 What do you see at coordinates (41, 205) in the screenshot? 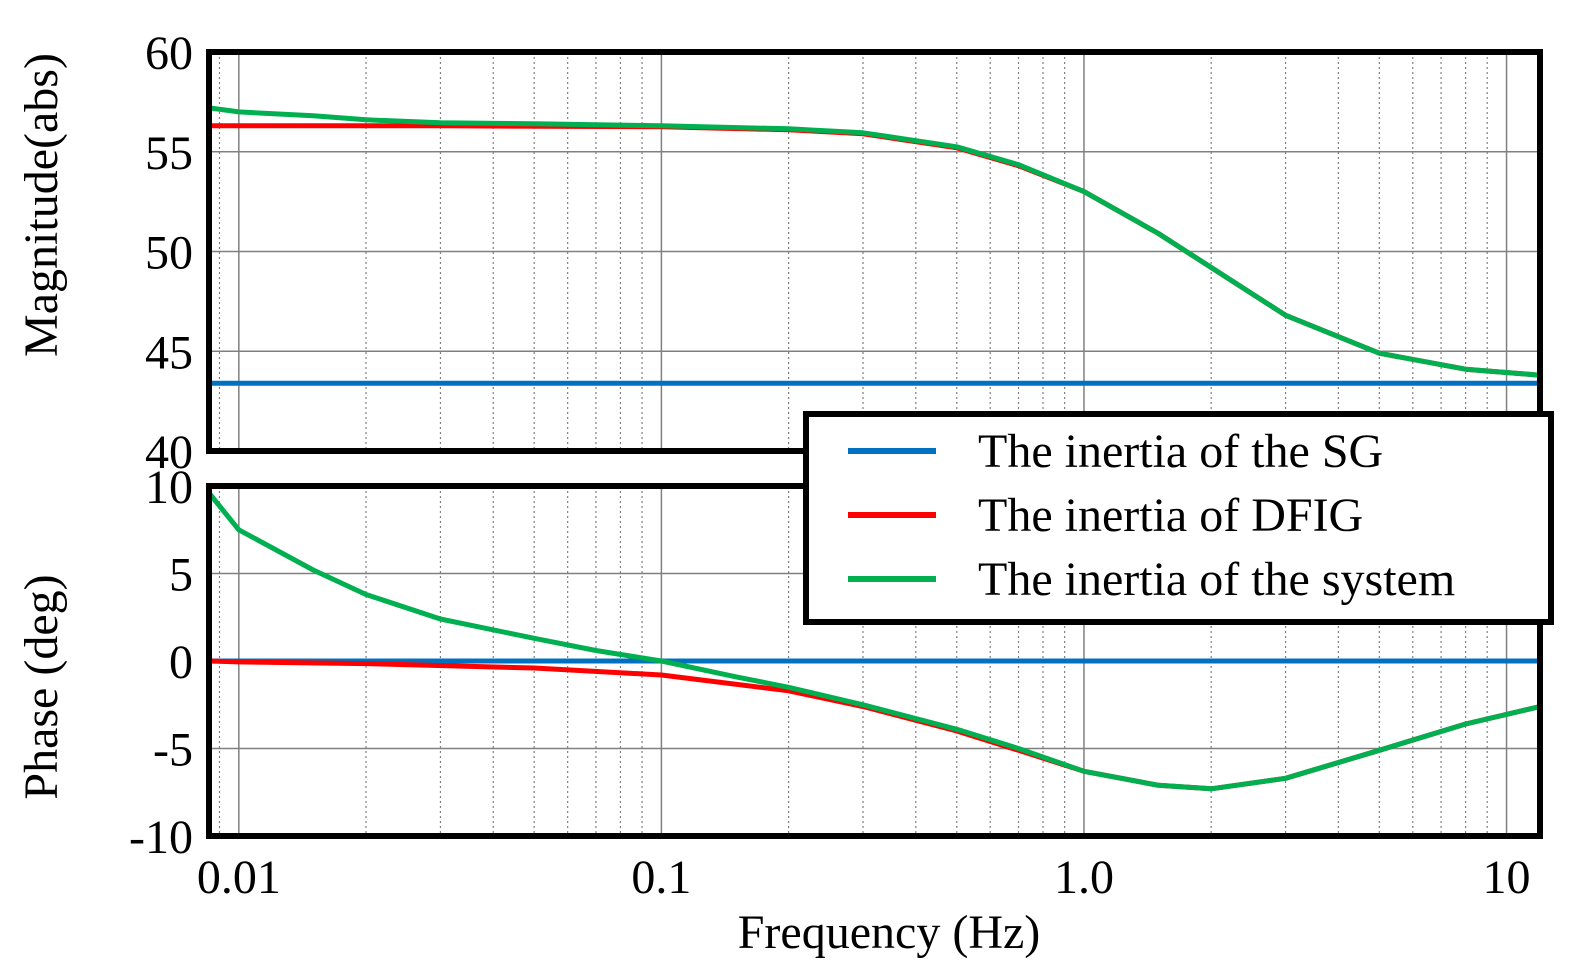
I see `magnitude-axis-label: Magnitude(abs)` at bounding box center [41, 205].